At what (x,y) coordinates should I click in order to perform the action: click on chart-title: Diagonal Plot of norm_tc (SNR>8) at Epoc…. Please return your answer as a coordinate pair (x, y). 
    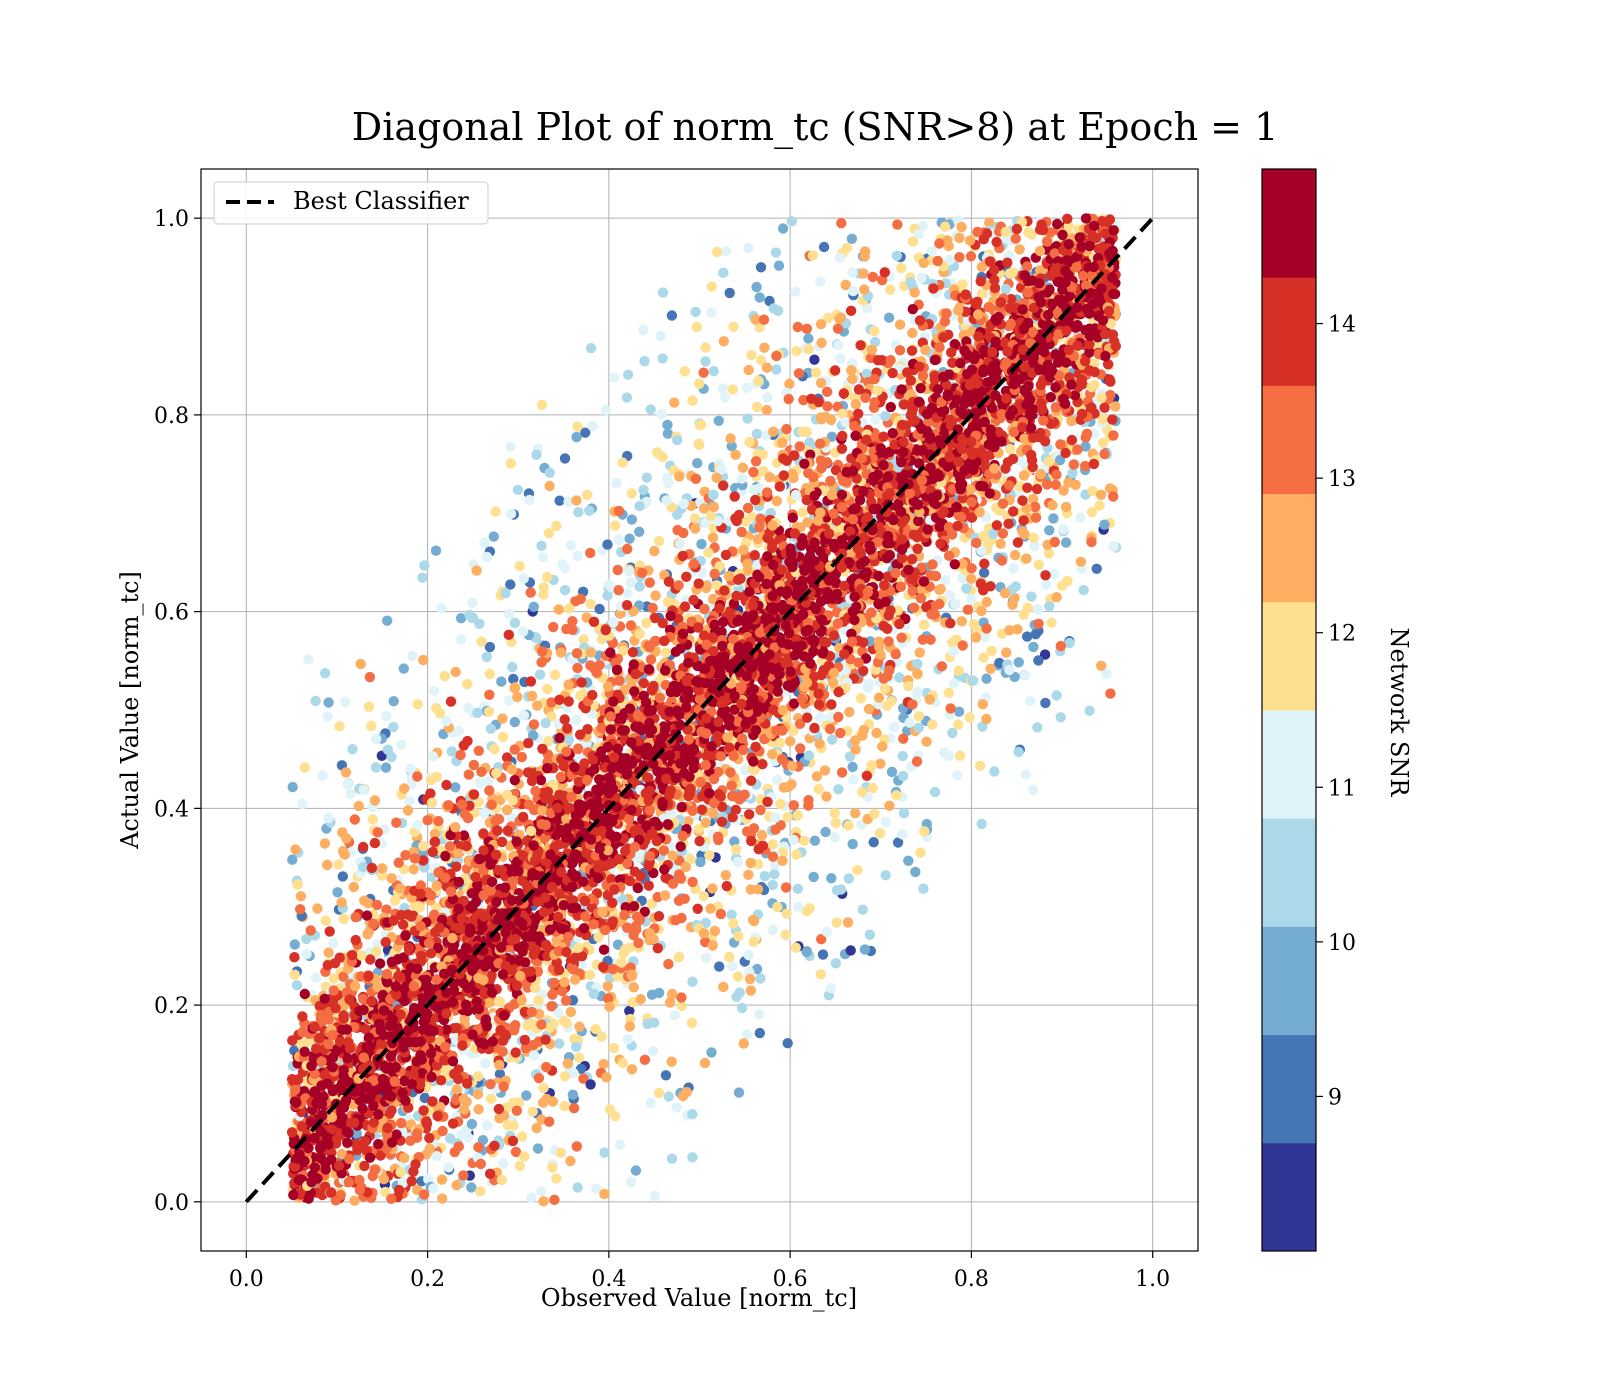
    Looking at the image, I should click on (815, 127).